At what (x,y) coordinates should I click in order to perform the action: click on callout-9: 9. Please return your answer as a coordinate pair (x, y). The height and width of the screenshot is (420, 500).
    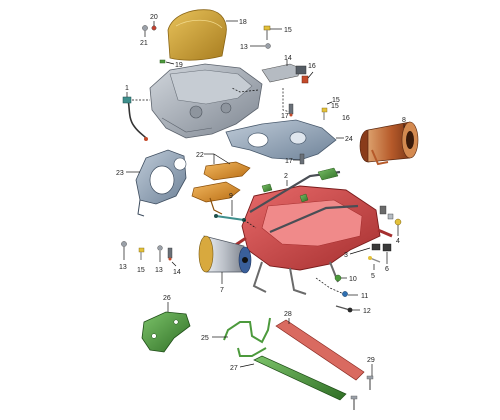
    Looking at the image, I should click on (231, 196).